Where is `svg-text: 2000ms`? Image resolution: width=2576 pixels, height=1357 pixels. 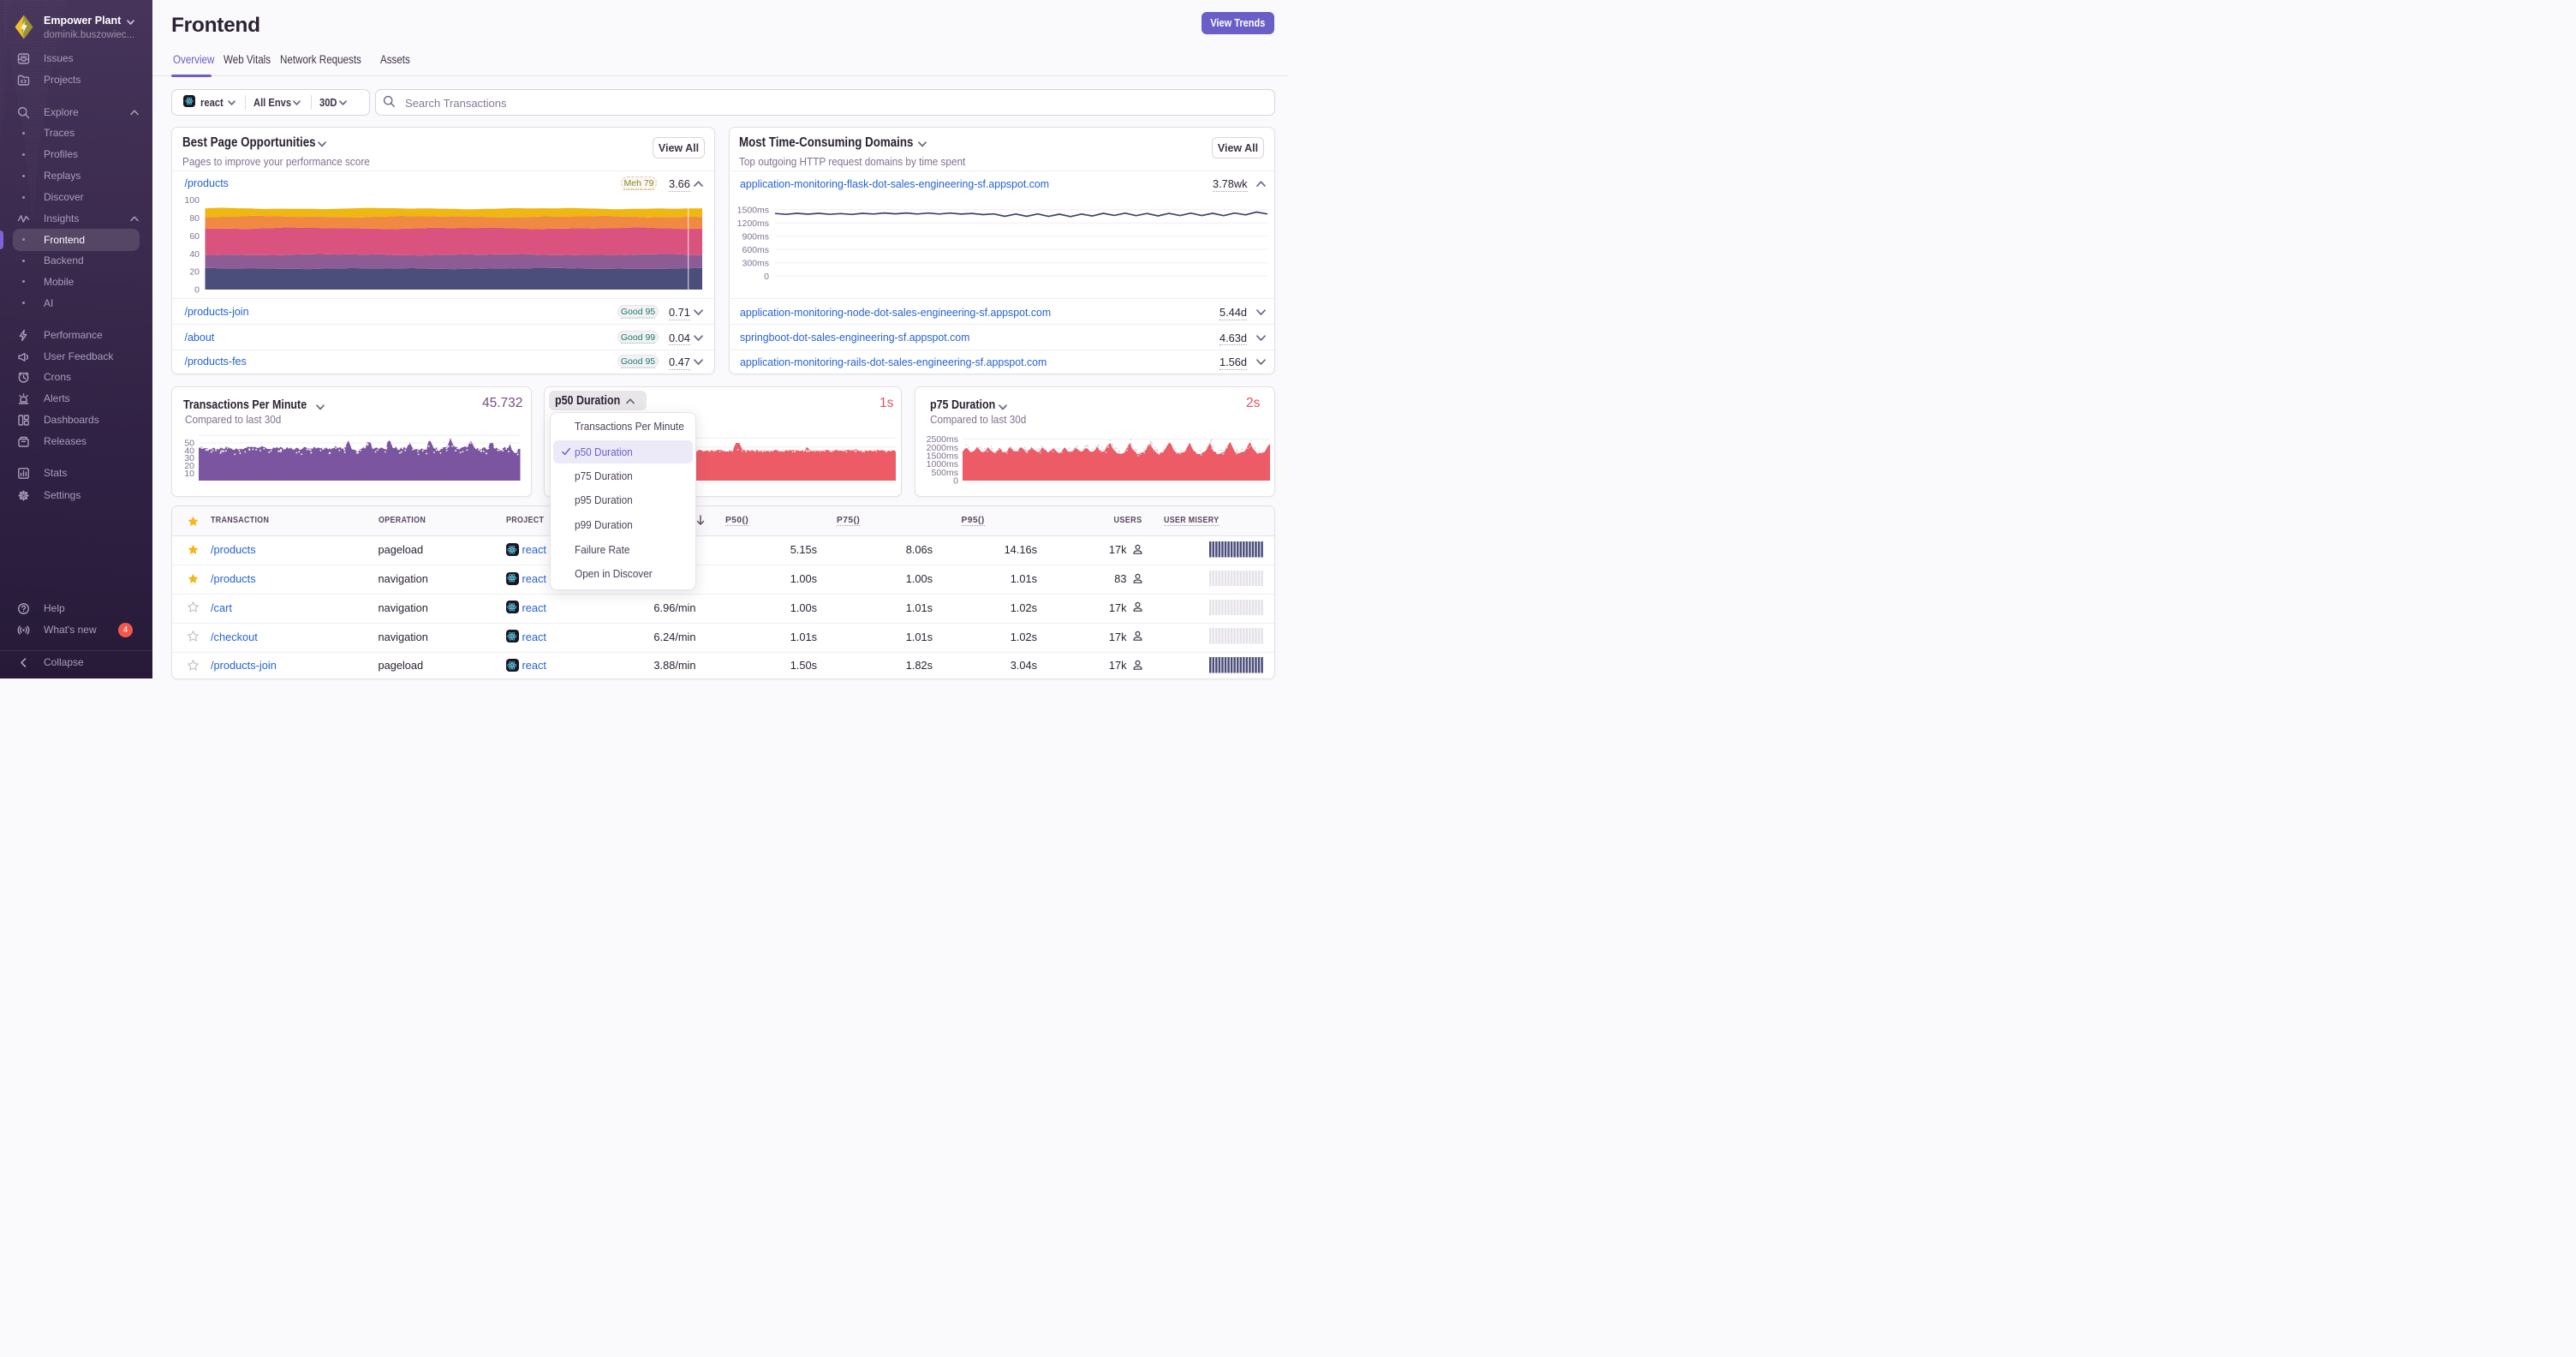 svg-text: 2000ms is located at coordinates (942, 448).